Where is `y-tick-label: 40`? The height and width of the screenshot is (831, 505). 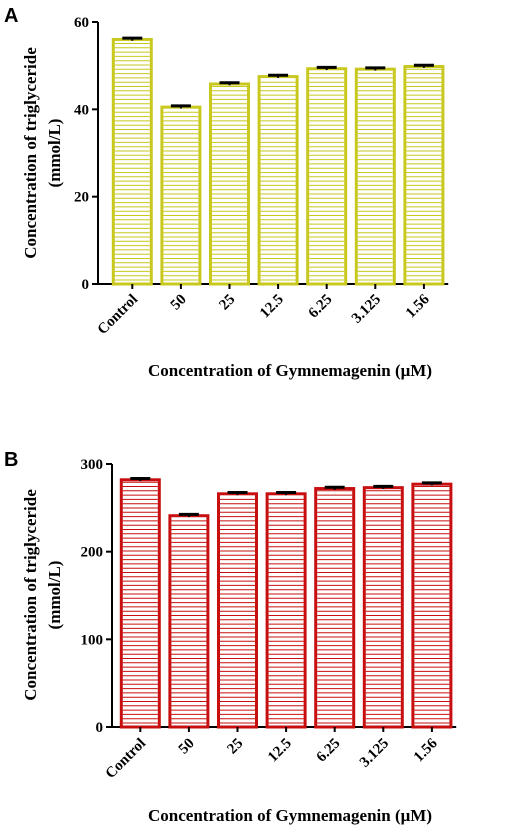
y-tick-label: 40 is located at coordinates (81, 110).